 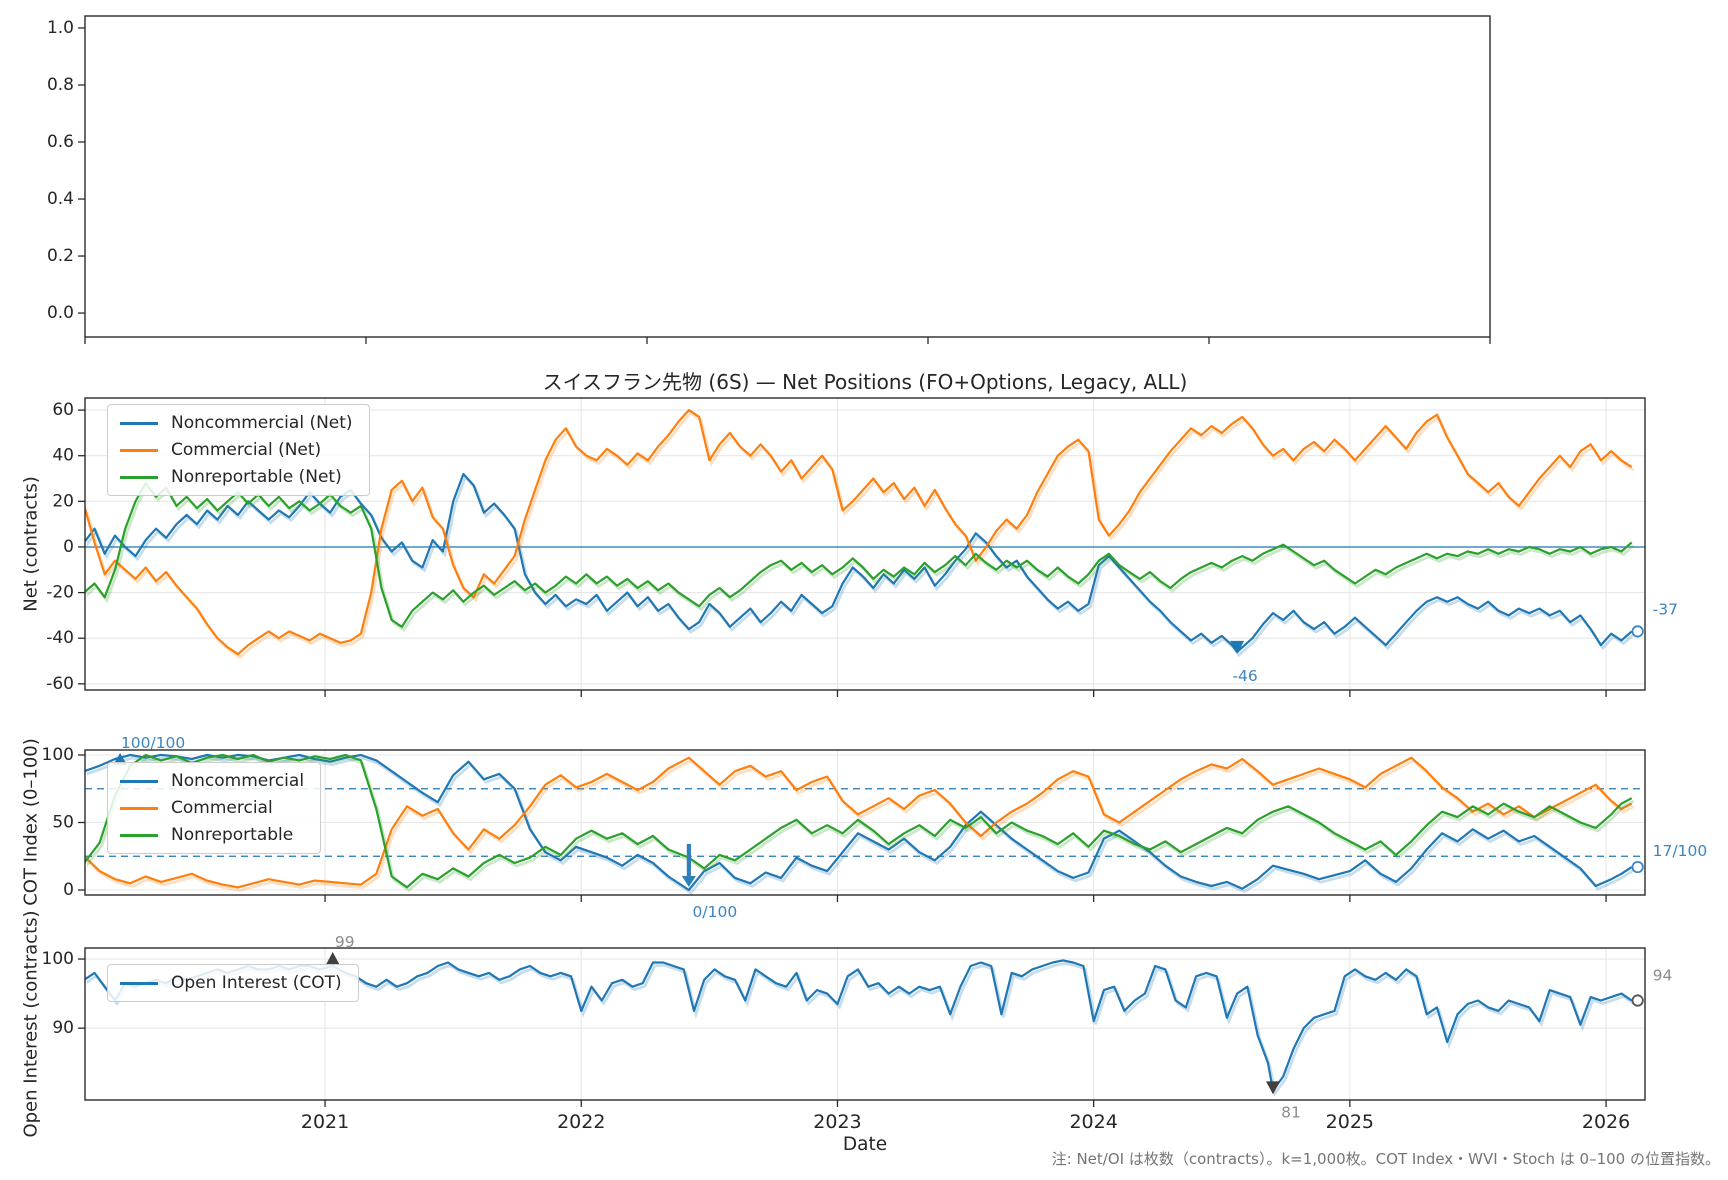 I want to click on legend-cot-index: Noncommercial Commercial Nonreportable, so click(x=214, y=808).